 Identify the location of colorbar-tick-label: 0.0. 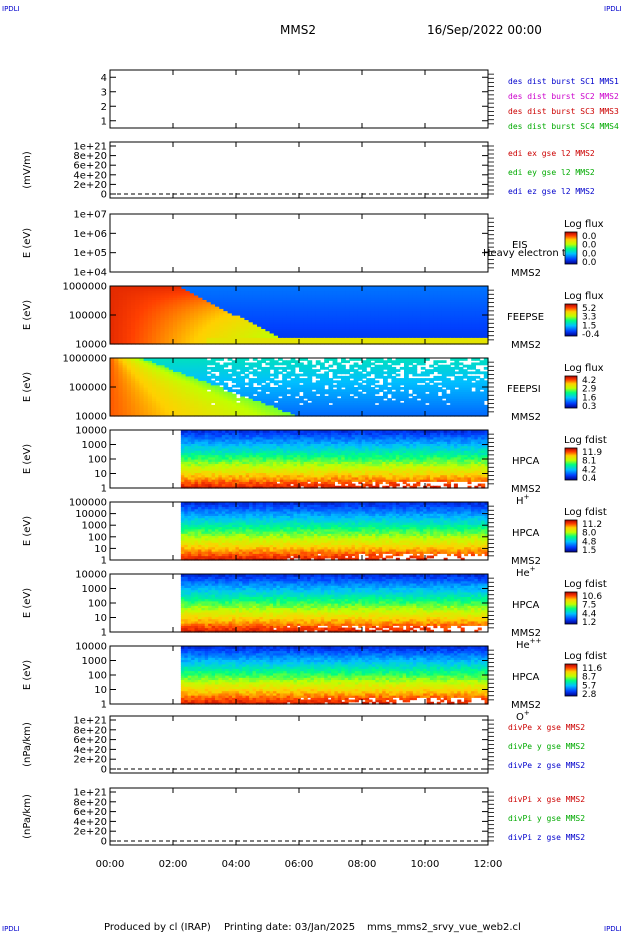
(589, 254).